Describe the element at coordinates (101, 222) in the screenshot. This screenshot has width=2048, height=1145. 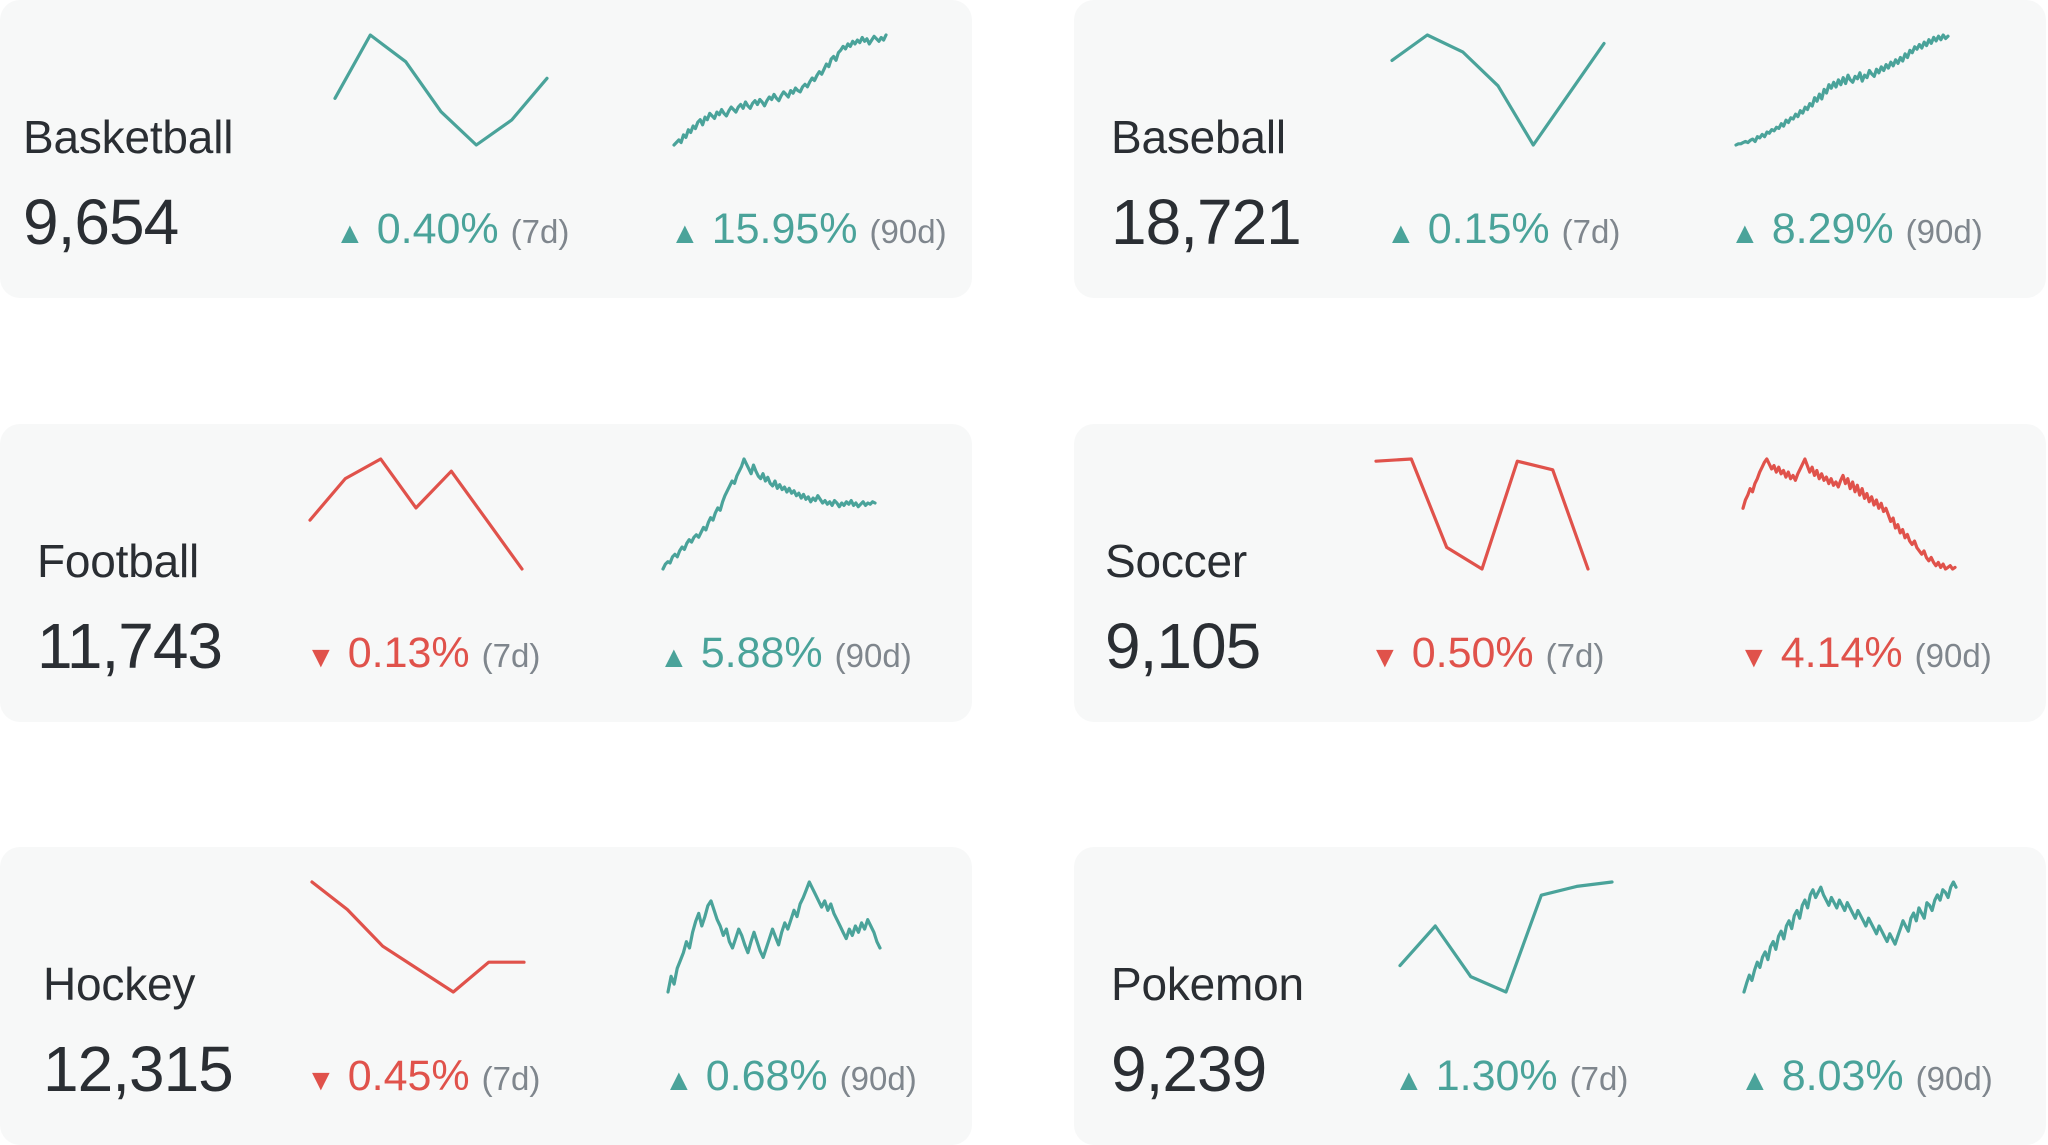
I see `sport-value: 9,654` at that location.